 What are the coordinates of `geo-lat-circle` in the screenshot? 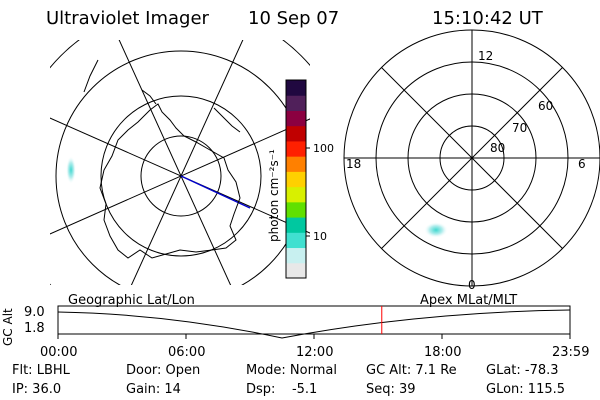 It's located at (181, 176).